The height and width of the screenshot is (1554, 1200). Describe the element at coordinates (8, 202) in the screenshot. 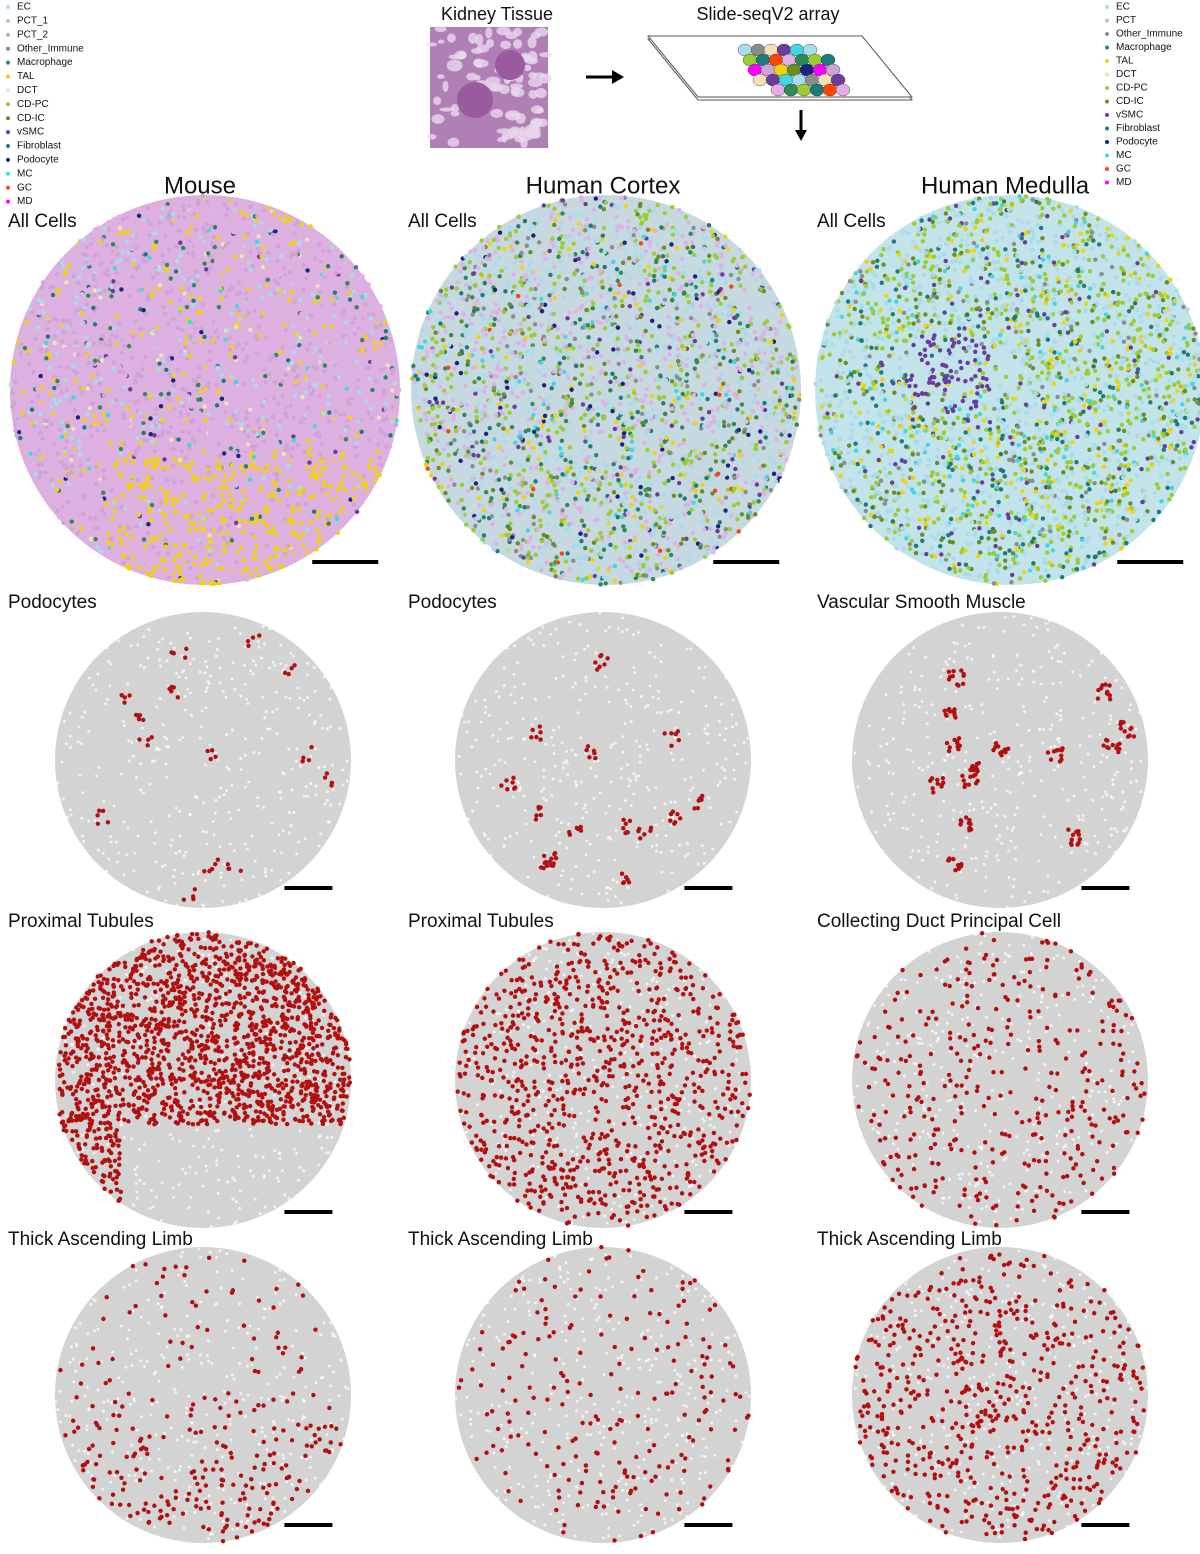

I see `legend-swatch` at that location.